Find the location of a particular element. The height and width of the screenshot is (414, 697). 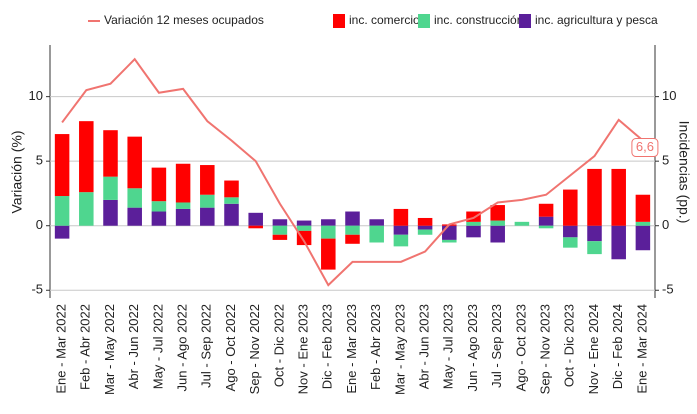

x-tick-label: Jun - Ago 2023 is located at coordinates (472, 347).